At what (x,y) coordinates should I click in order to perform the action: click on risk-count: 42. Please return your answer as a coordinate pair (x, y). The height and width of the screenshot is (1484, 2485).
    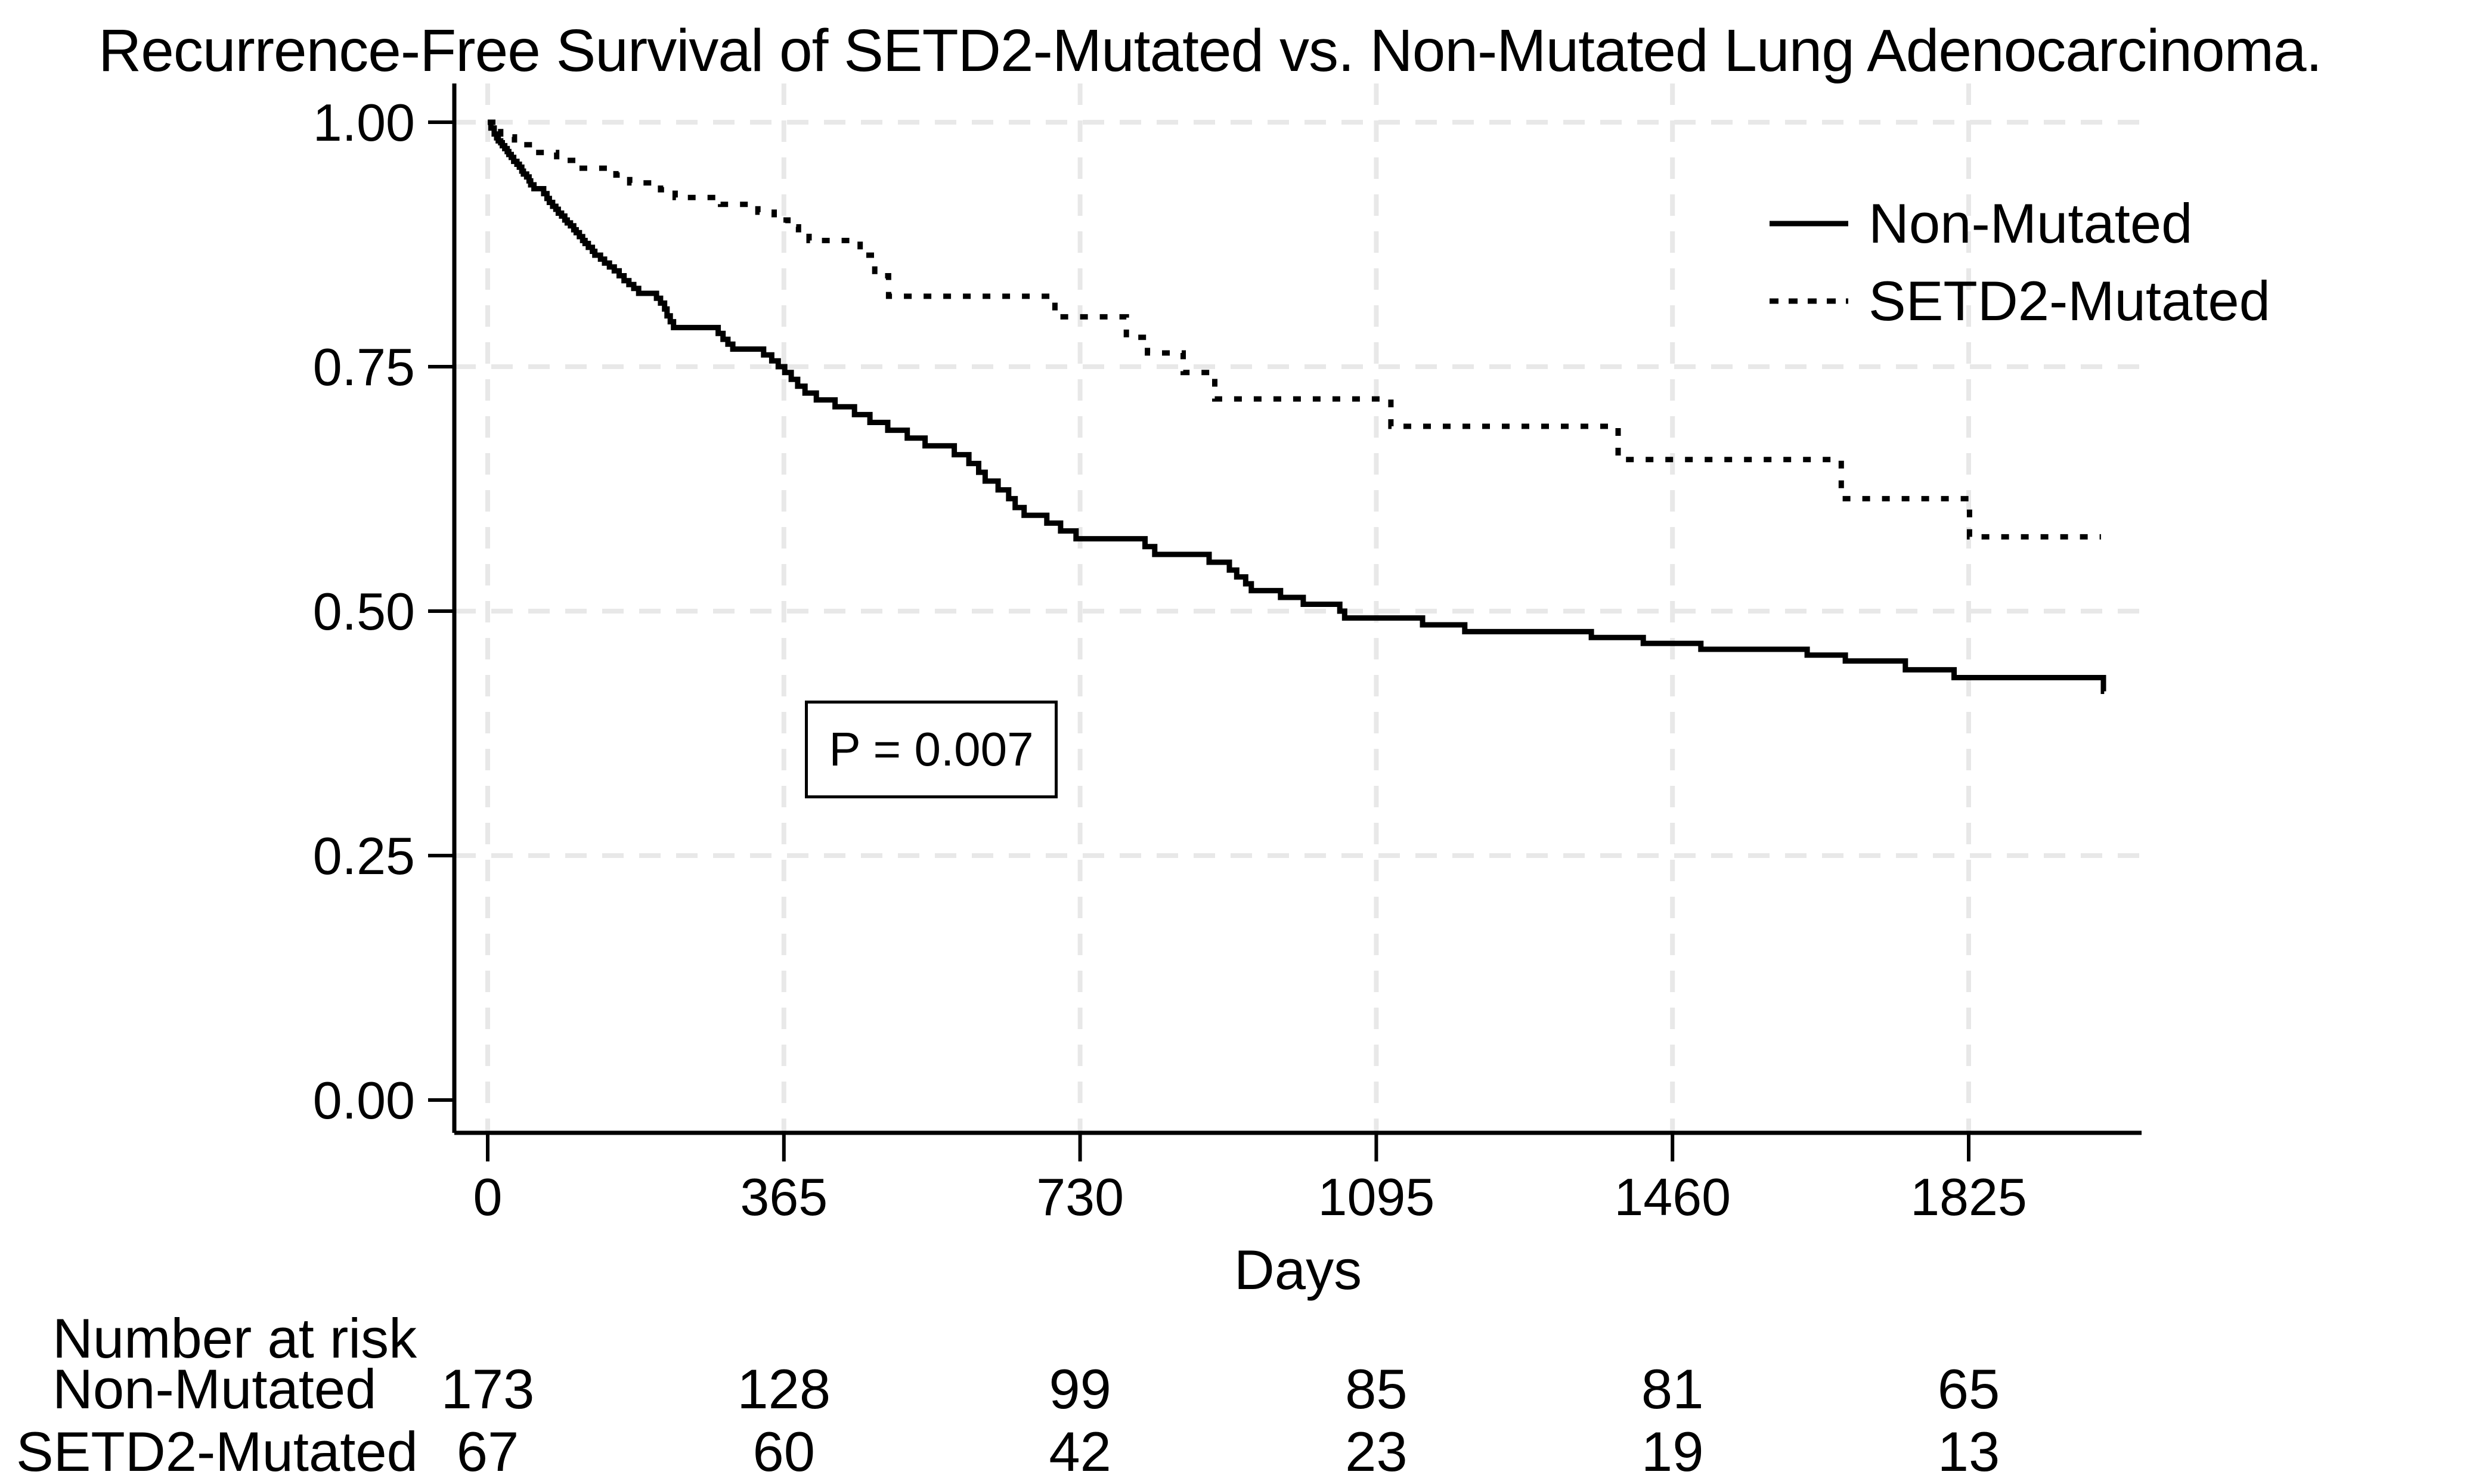
    Looking at the image, I should click on (1080, 1452).